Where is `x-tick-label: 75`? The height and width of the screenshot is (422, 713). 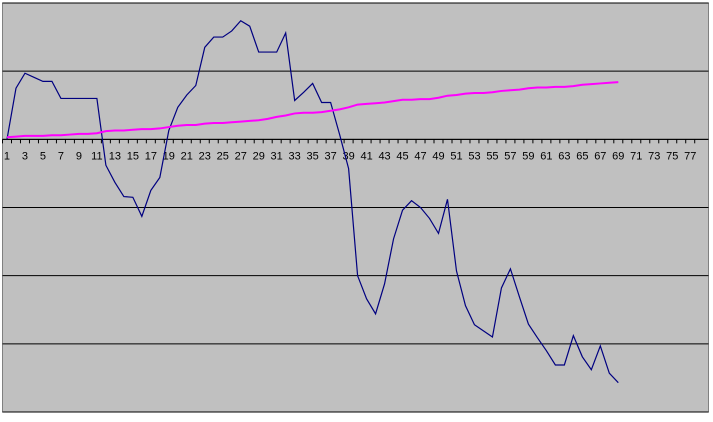
x-tick-label: 75 is located at coordinates (672, 156).